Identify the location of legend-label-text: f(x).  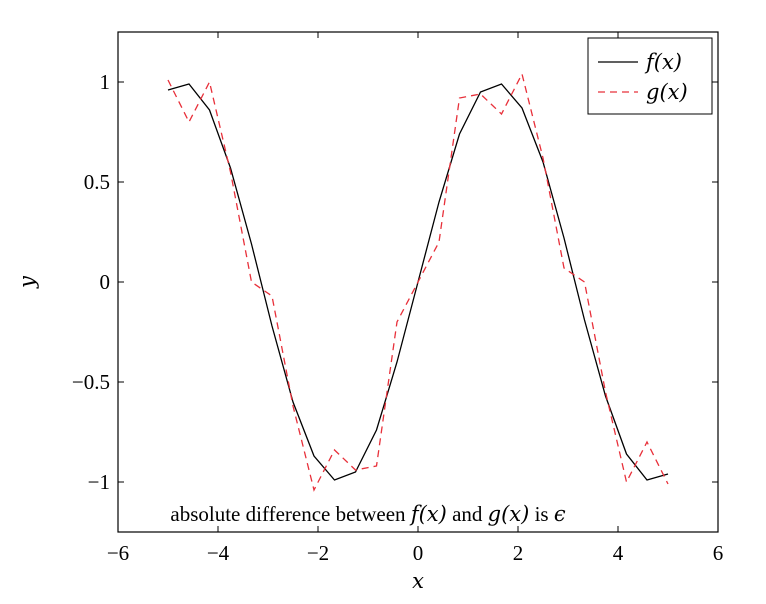
(663, 62).